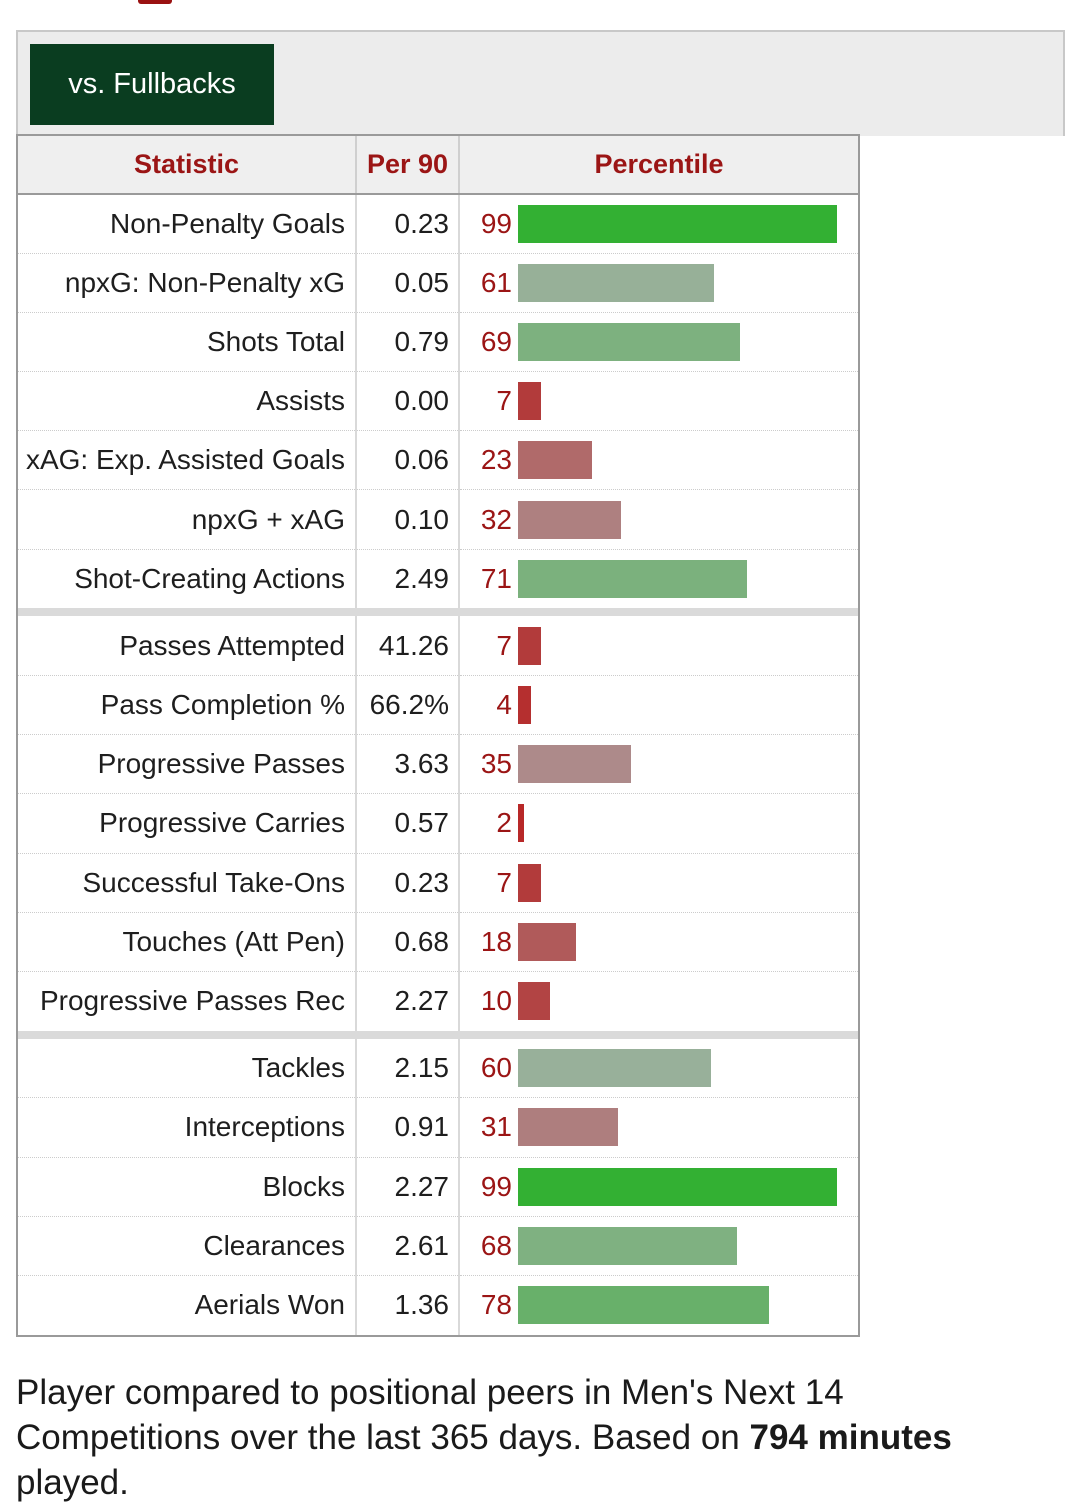  I want to click on percentile-cell: 71, so click(658, 578).